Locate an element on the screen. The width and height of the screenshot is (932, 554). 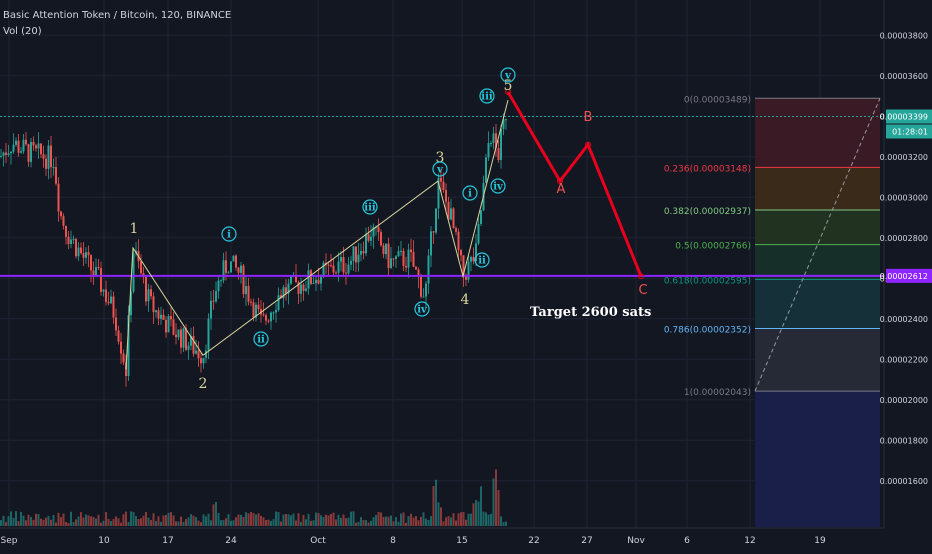
price-tick-label: 0.00002400 is located at coordinates (904, 319).